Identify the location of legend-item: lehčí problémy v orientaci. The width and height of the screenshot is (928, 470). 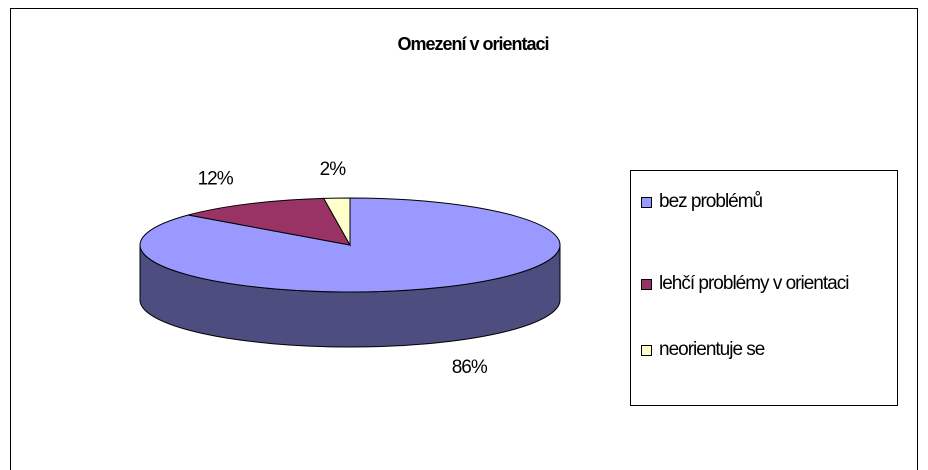
(770, 284).